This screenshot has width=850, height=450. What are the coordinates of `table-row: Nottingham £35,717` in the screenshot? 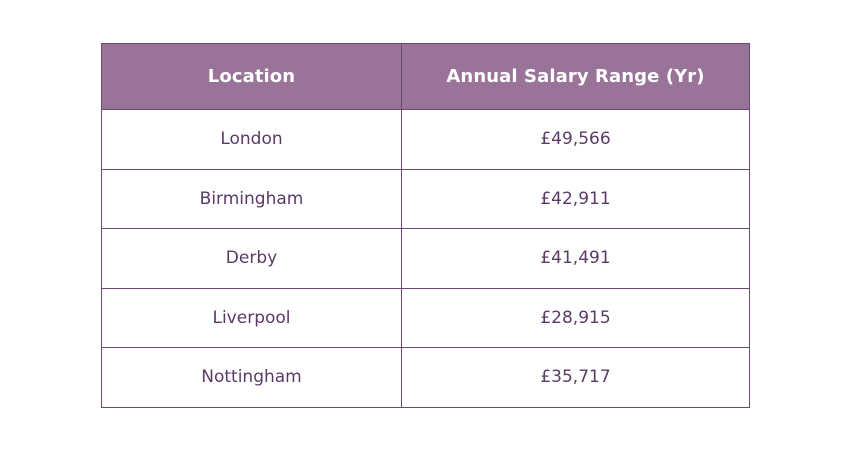 It's located at (425, 377).